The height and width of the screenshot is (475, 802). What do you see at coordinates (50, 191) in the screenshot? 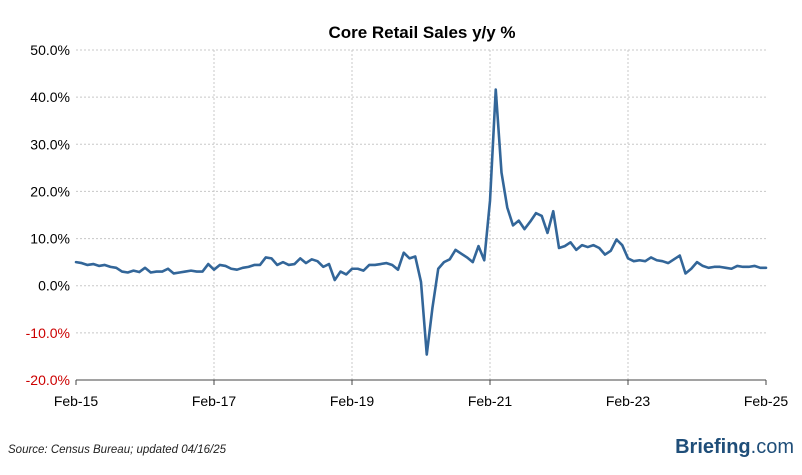
I see `y-tick-label: 20.0%` at bounding box center [50, 191].